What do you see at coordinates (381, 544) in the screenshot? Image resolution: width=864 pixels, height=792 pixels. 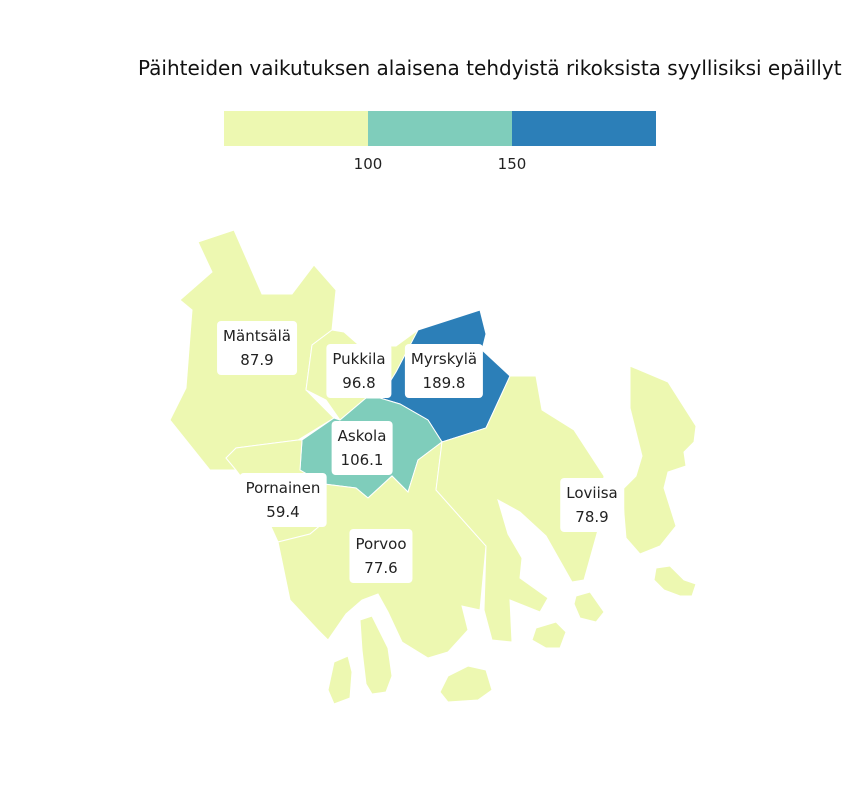 I see `region-name: Porvoo` at bounding box center [381, 544].